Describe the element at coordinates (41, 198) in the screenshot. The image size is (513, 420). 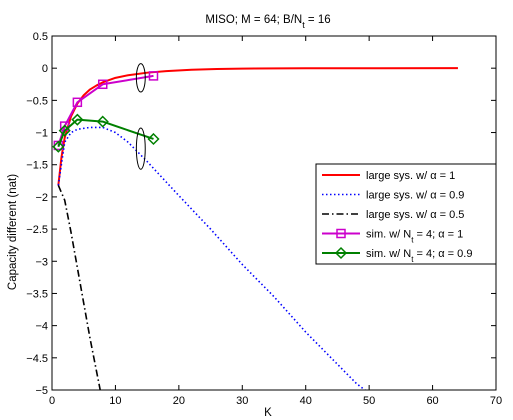
I see `y-tick-label: −2` at that location.